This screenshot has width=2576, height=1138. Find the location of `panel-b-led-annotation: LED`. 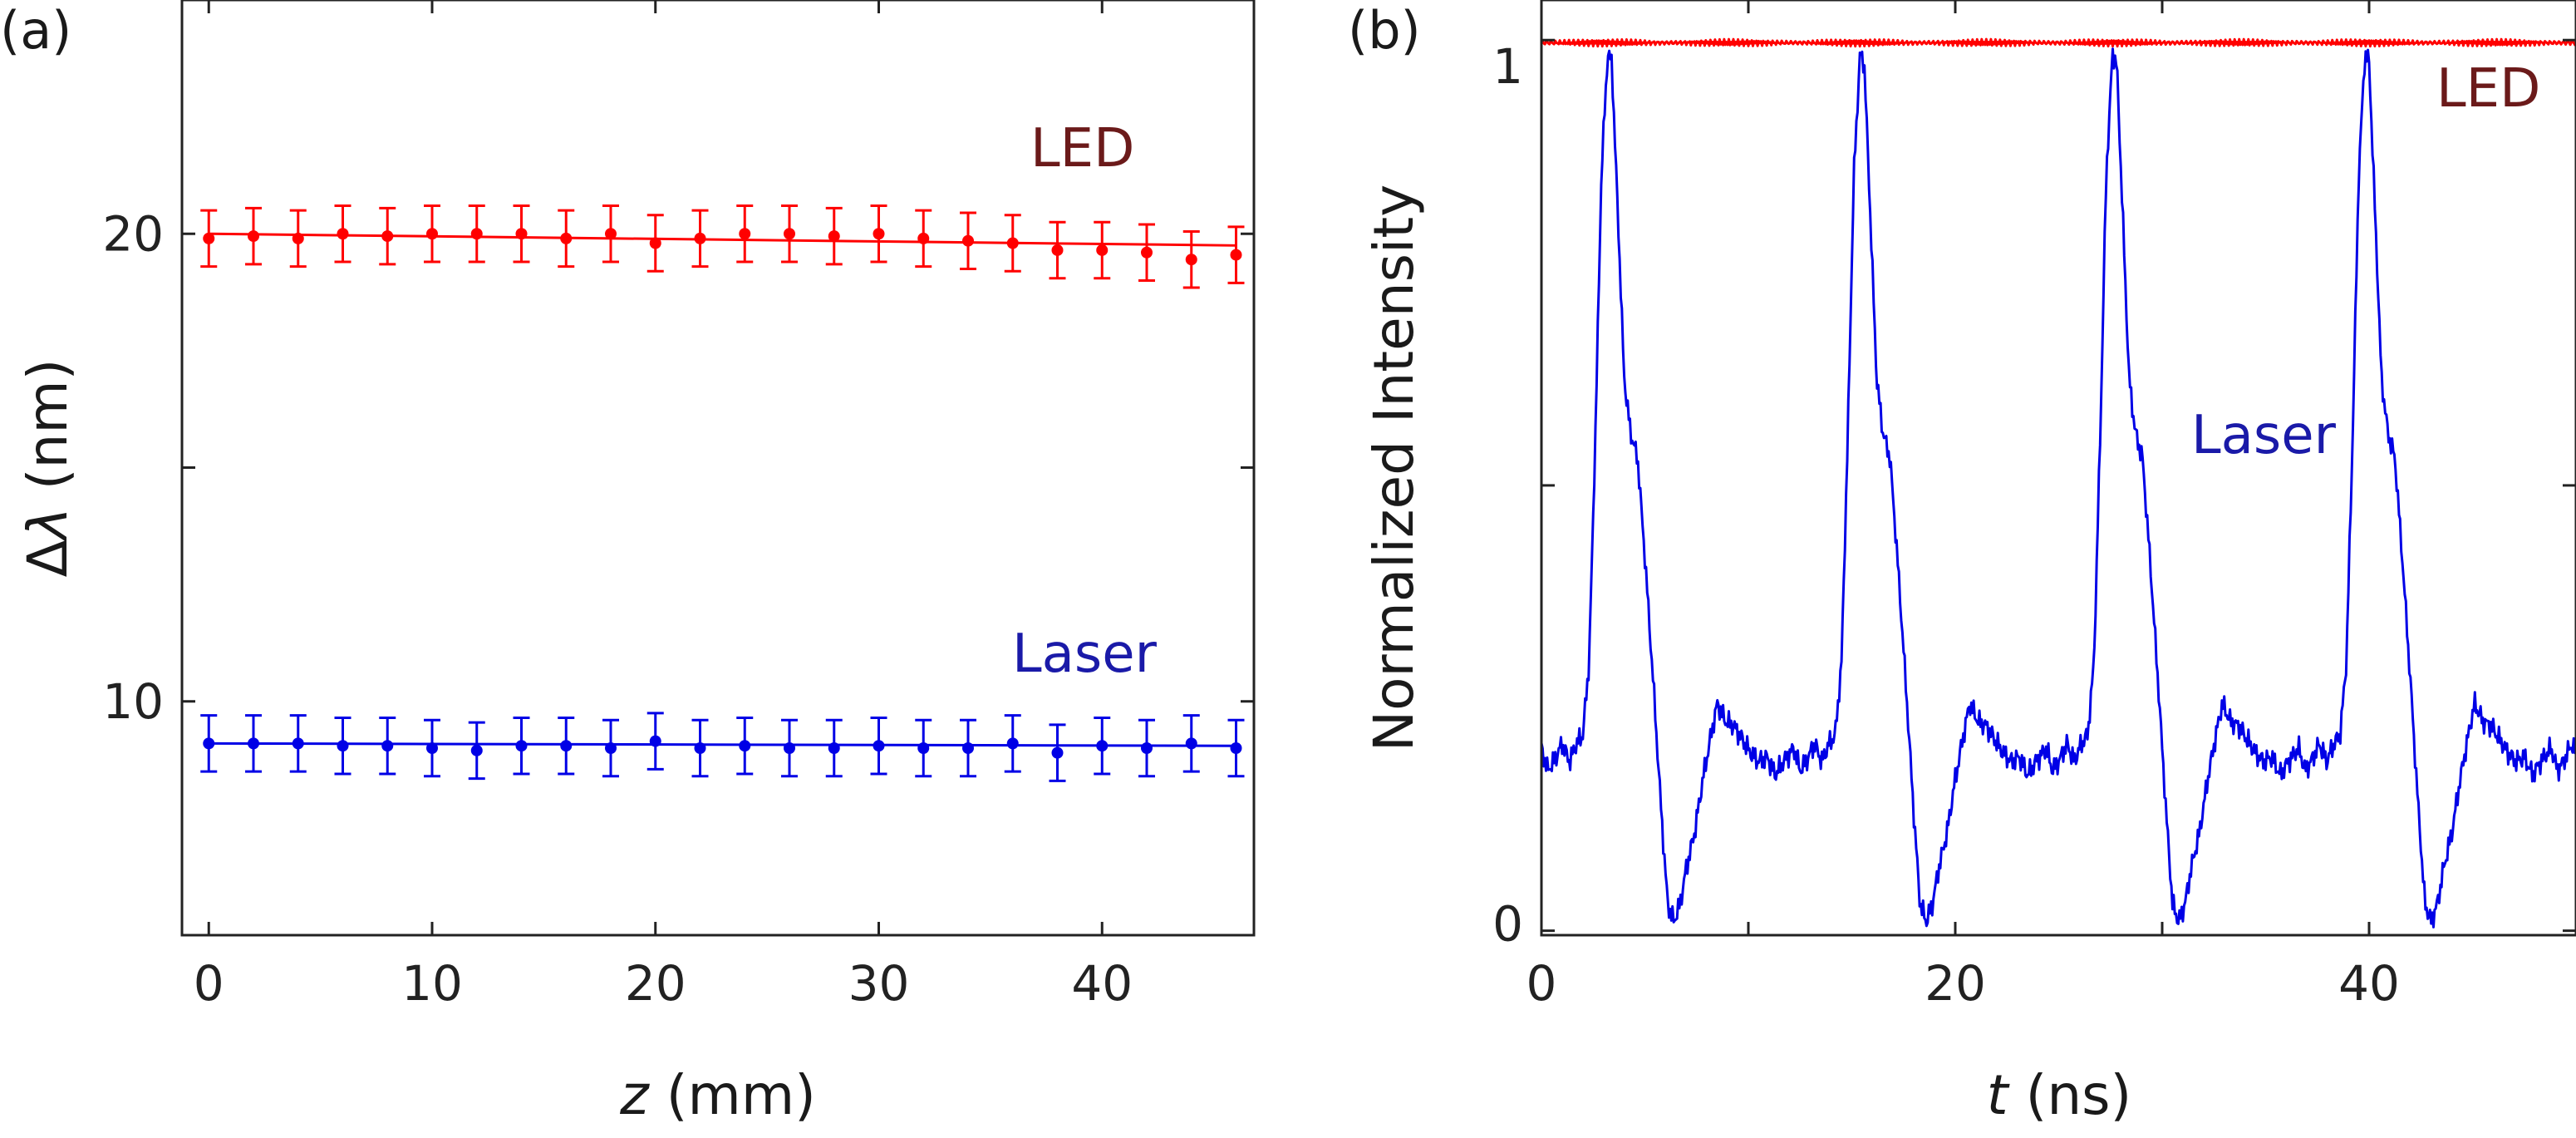

panel-b-led-annotation: LED is located at coordinates (2488, 89).